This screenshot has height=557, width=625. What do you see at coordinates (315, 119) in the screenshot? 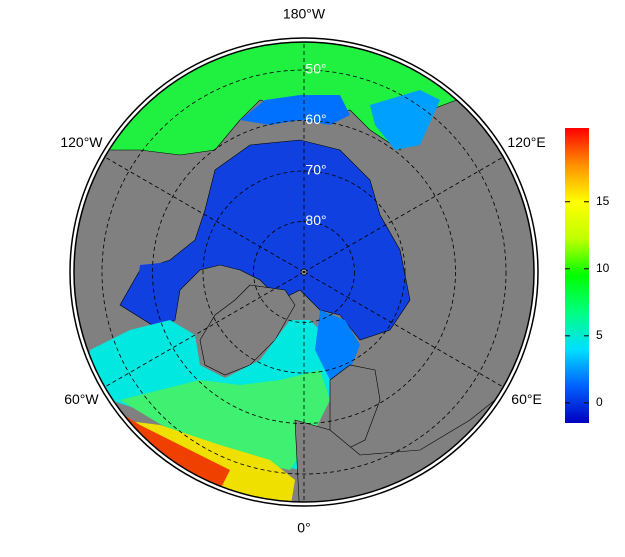
I see `latitude-label: 60°` at bounding box center [315, 119].